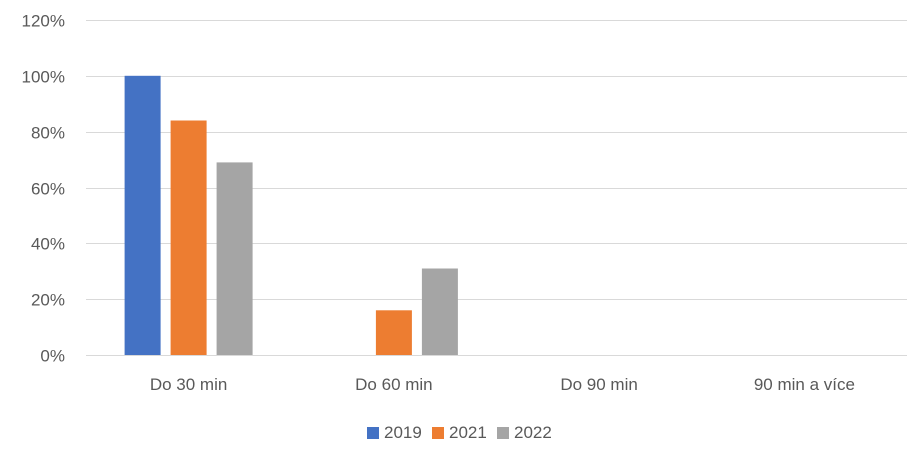  I want to click on x-category-label: Do 30 min, so click(188, 384).